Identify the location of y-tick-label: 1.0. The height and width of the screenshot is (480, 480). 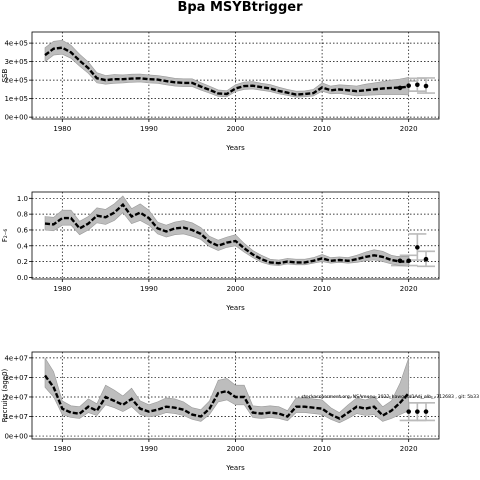
(22, 199).